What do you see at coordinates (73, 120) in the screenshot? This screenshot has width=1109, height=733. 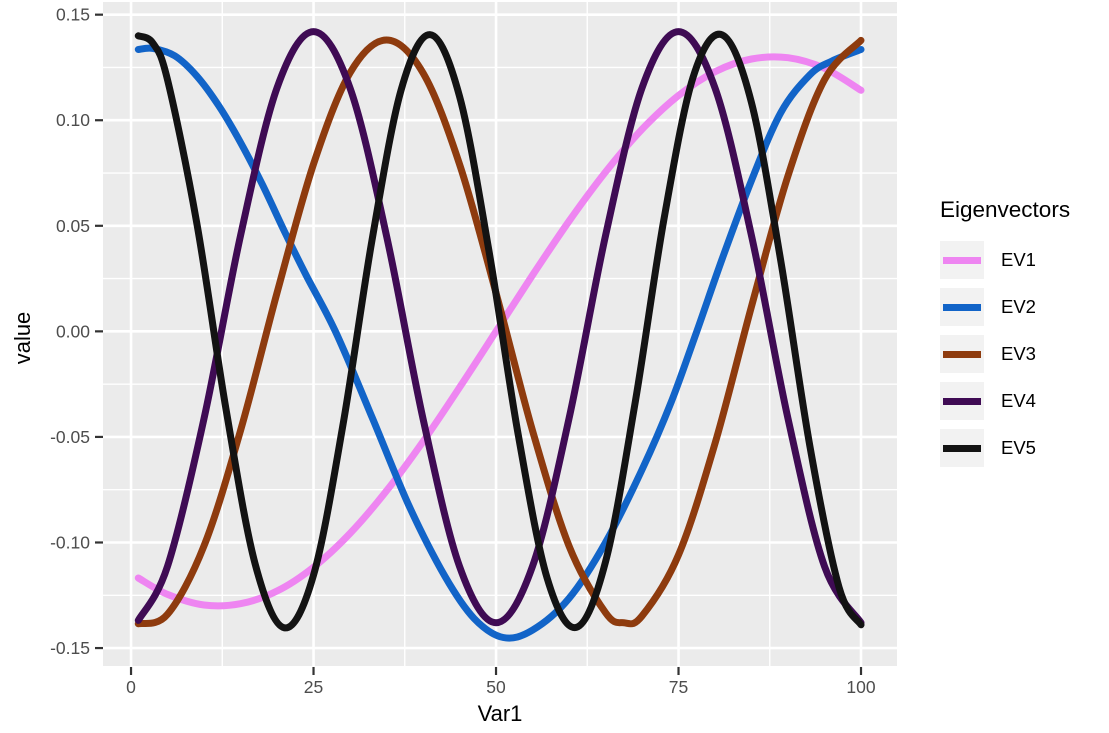 I see `y-tick-label: 0.10` at bounding box center [73, 120].